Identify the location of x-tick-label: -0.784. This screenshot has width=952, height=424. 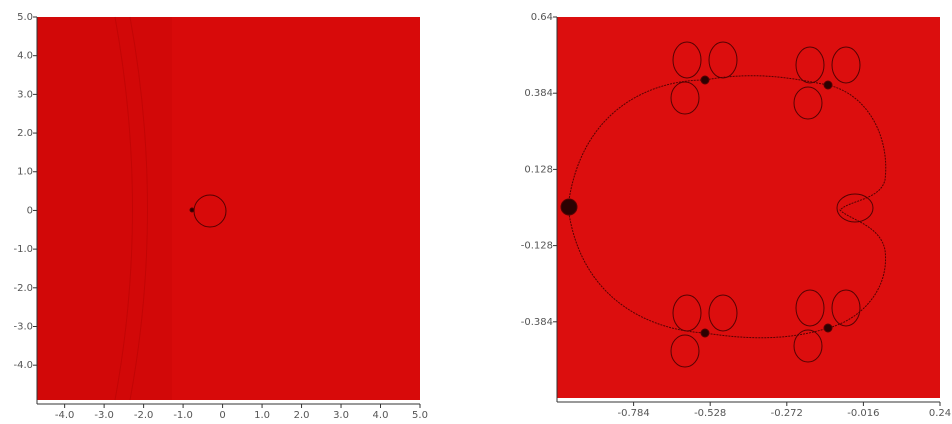
(633, 413).